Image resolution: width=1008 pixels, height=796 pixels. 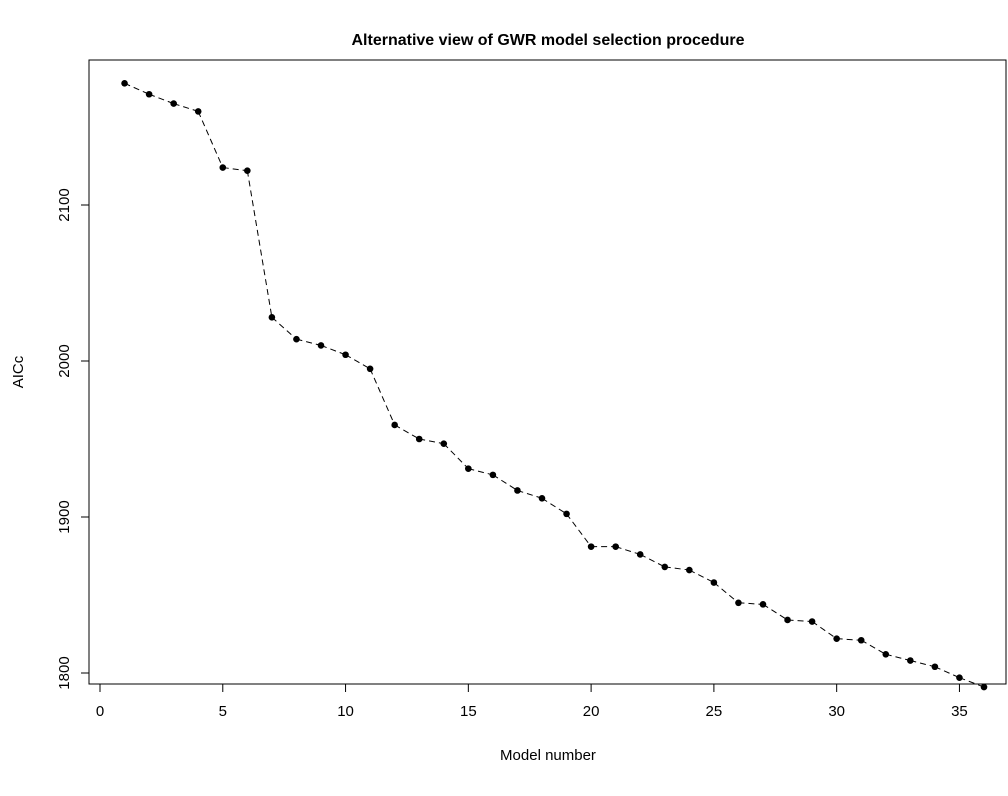 What do you see at coordinates (959, 711) in the screenshot?
I see `x-tick-label: 35` at bounding box center [959, 711].